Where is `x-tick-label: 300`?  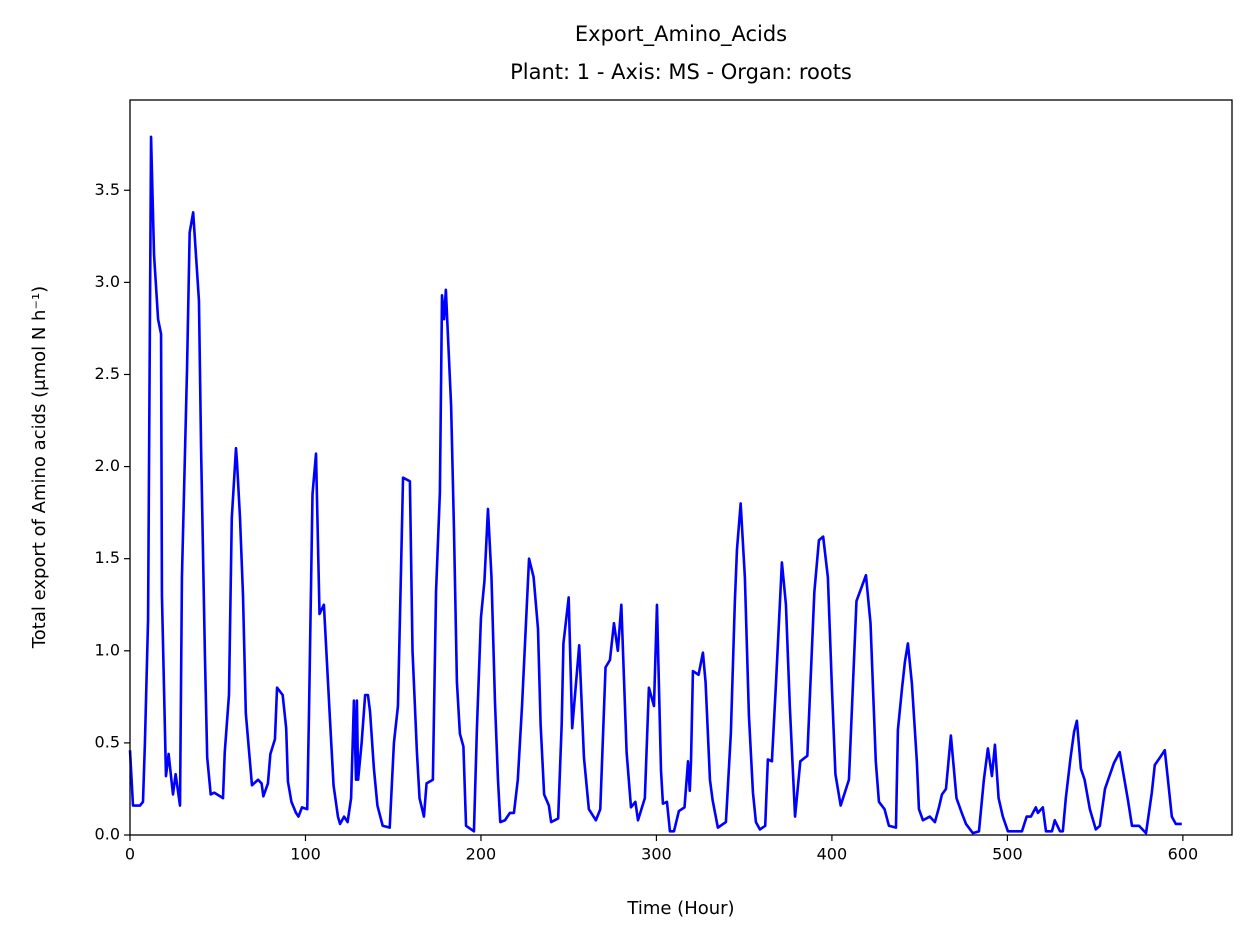
x-tick-label: 300 is located at coordinates (656, 854).